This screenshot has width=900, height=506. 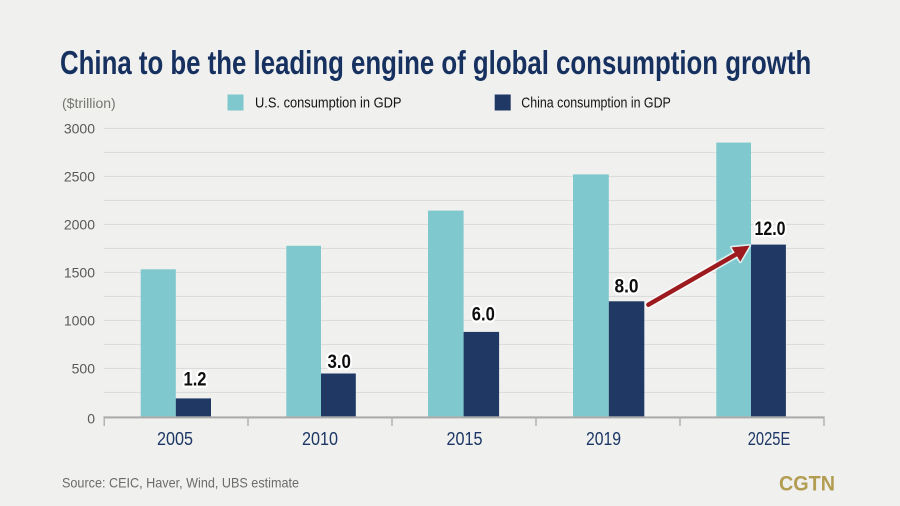 I want to click on svg-text:Source: CEIC, Haver, Wind, UBS: Source: CEIC, Haver, Wind, UBS estimate, so click(x=180, y=483).